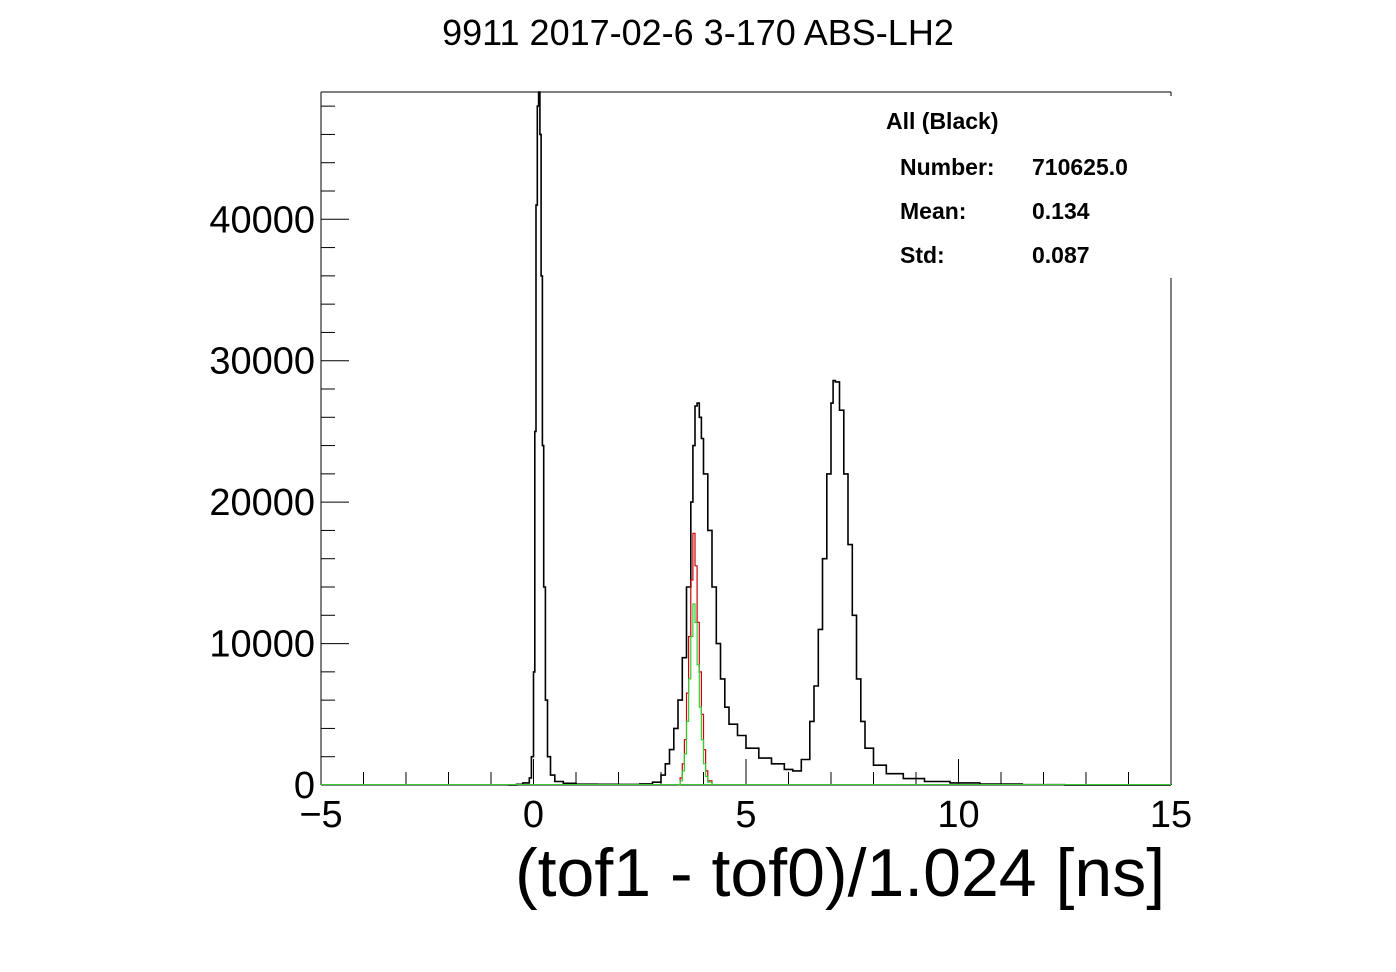  Describe the element at coordinates (942, 121) in the screenshot. I see `stats-header: All (Black)` at that location.